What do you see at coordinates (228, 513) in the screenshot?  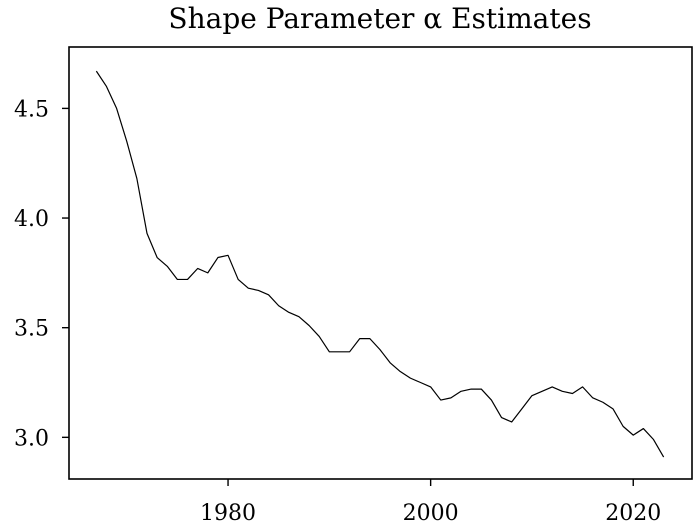 I see `x-tick-label: 1980` at bounding box center [228, 513].